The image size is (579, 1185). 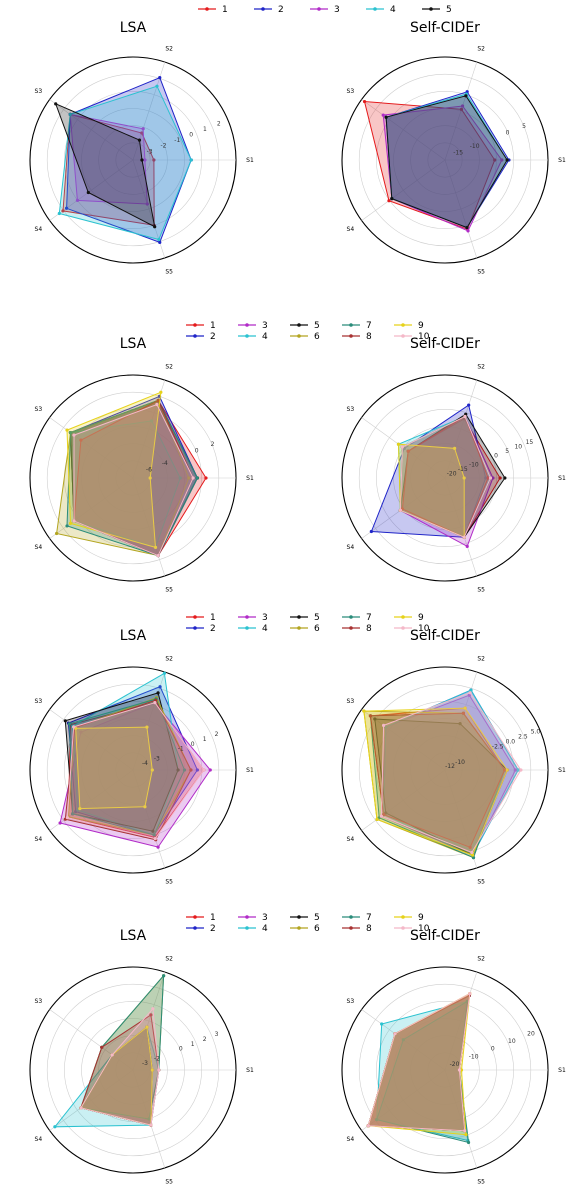 What do you see at coordinates (317, 337) in the screenshot?
I see `legend-label: 6` at bounding box center [317, 337].